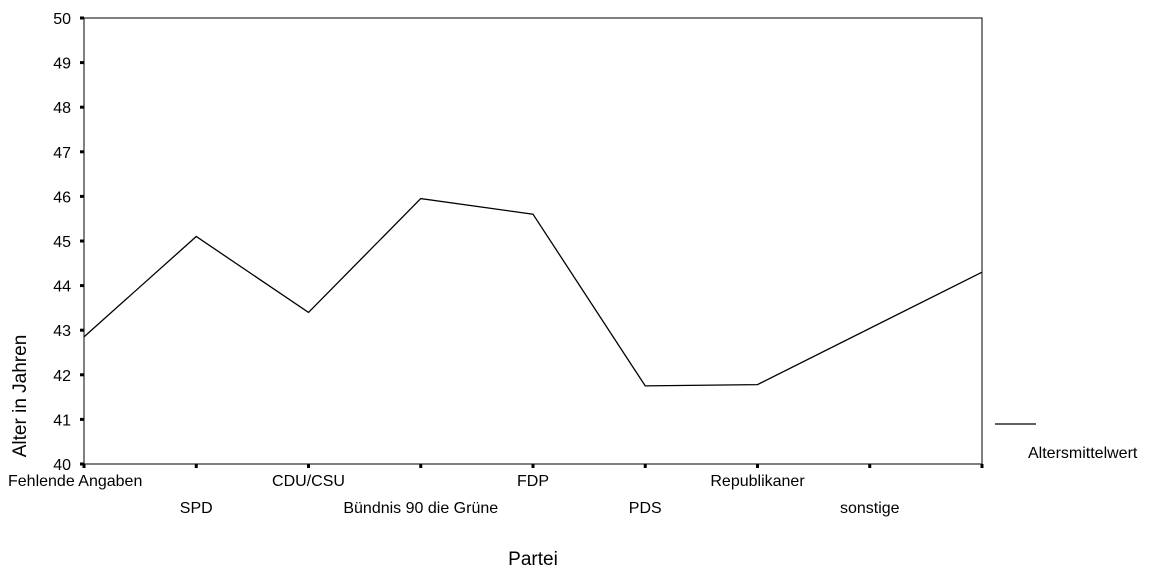 This screenshot has width=1166, height=572. What do you see at coordinates (196, 508) in the screenshot?
I see `x-tick-label: SPD` at bounding box center [196, 508].